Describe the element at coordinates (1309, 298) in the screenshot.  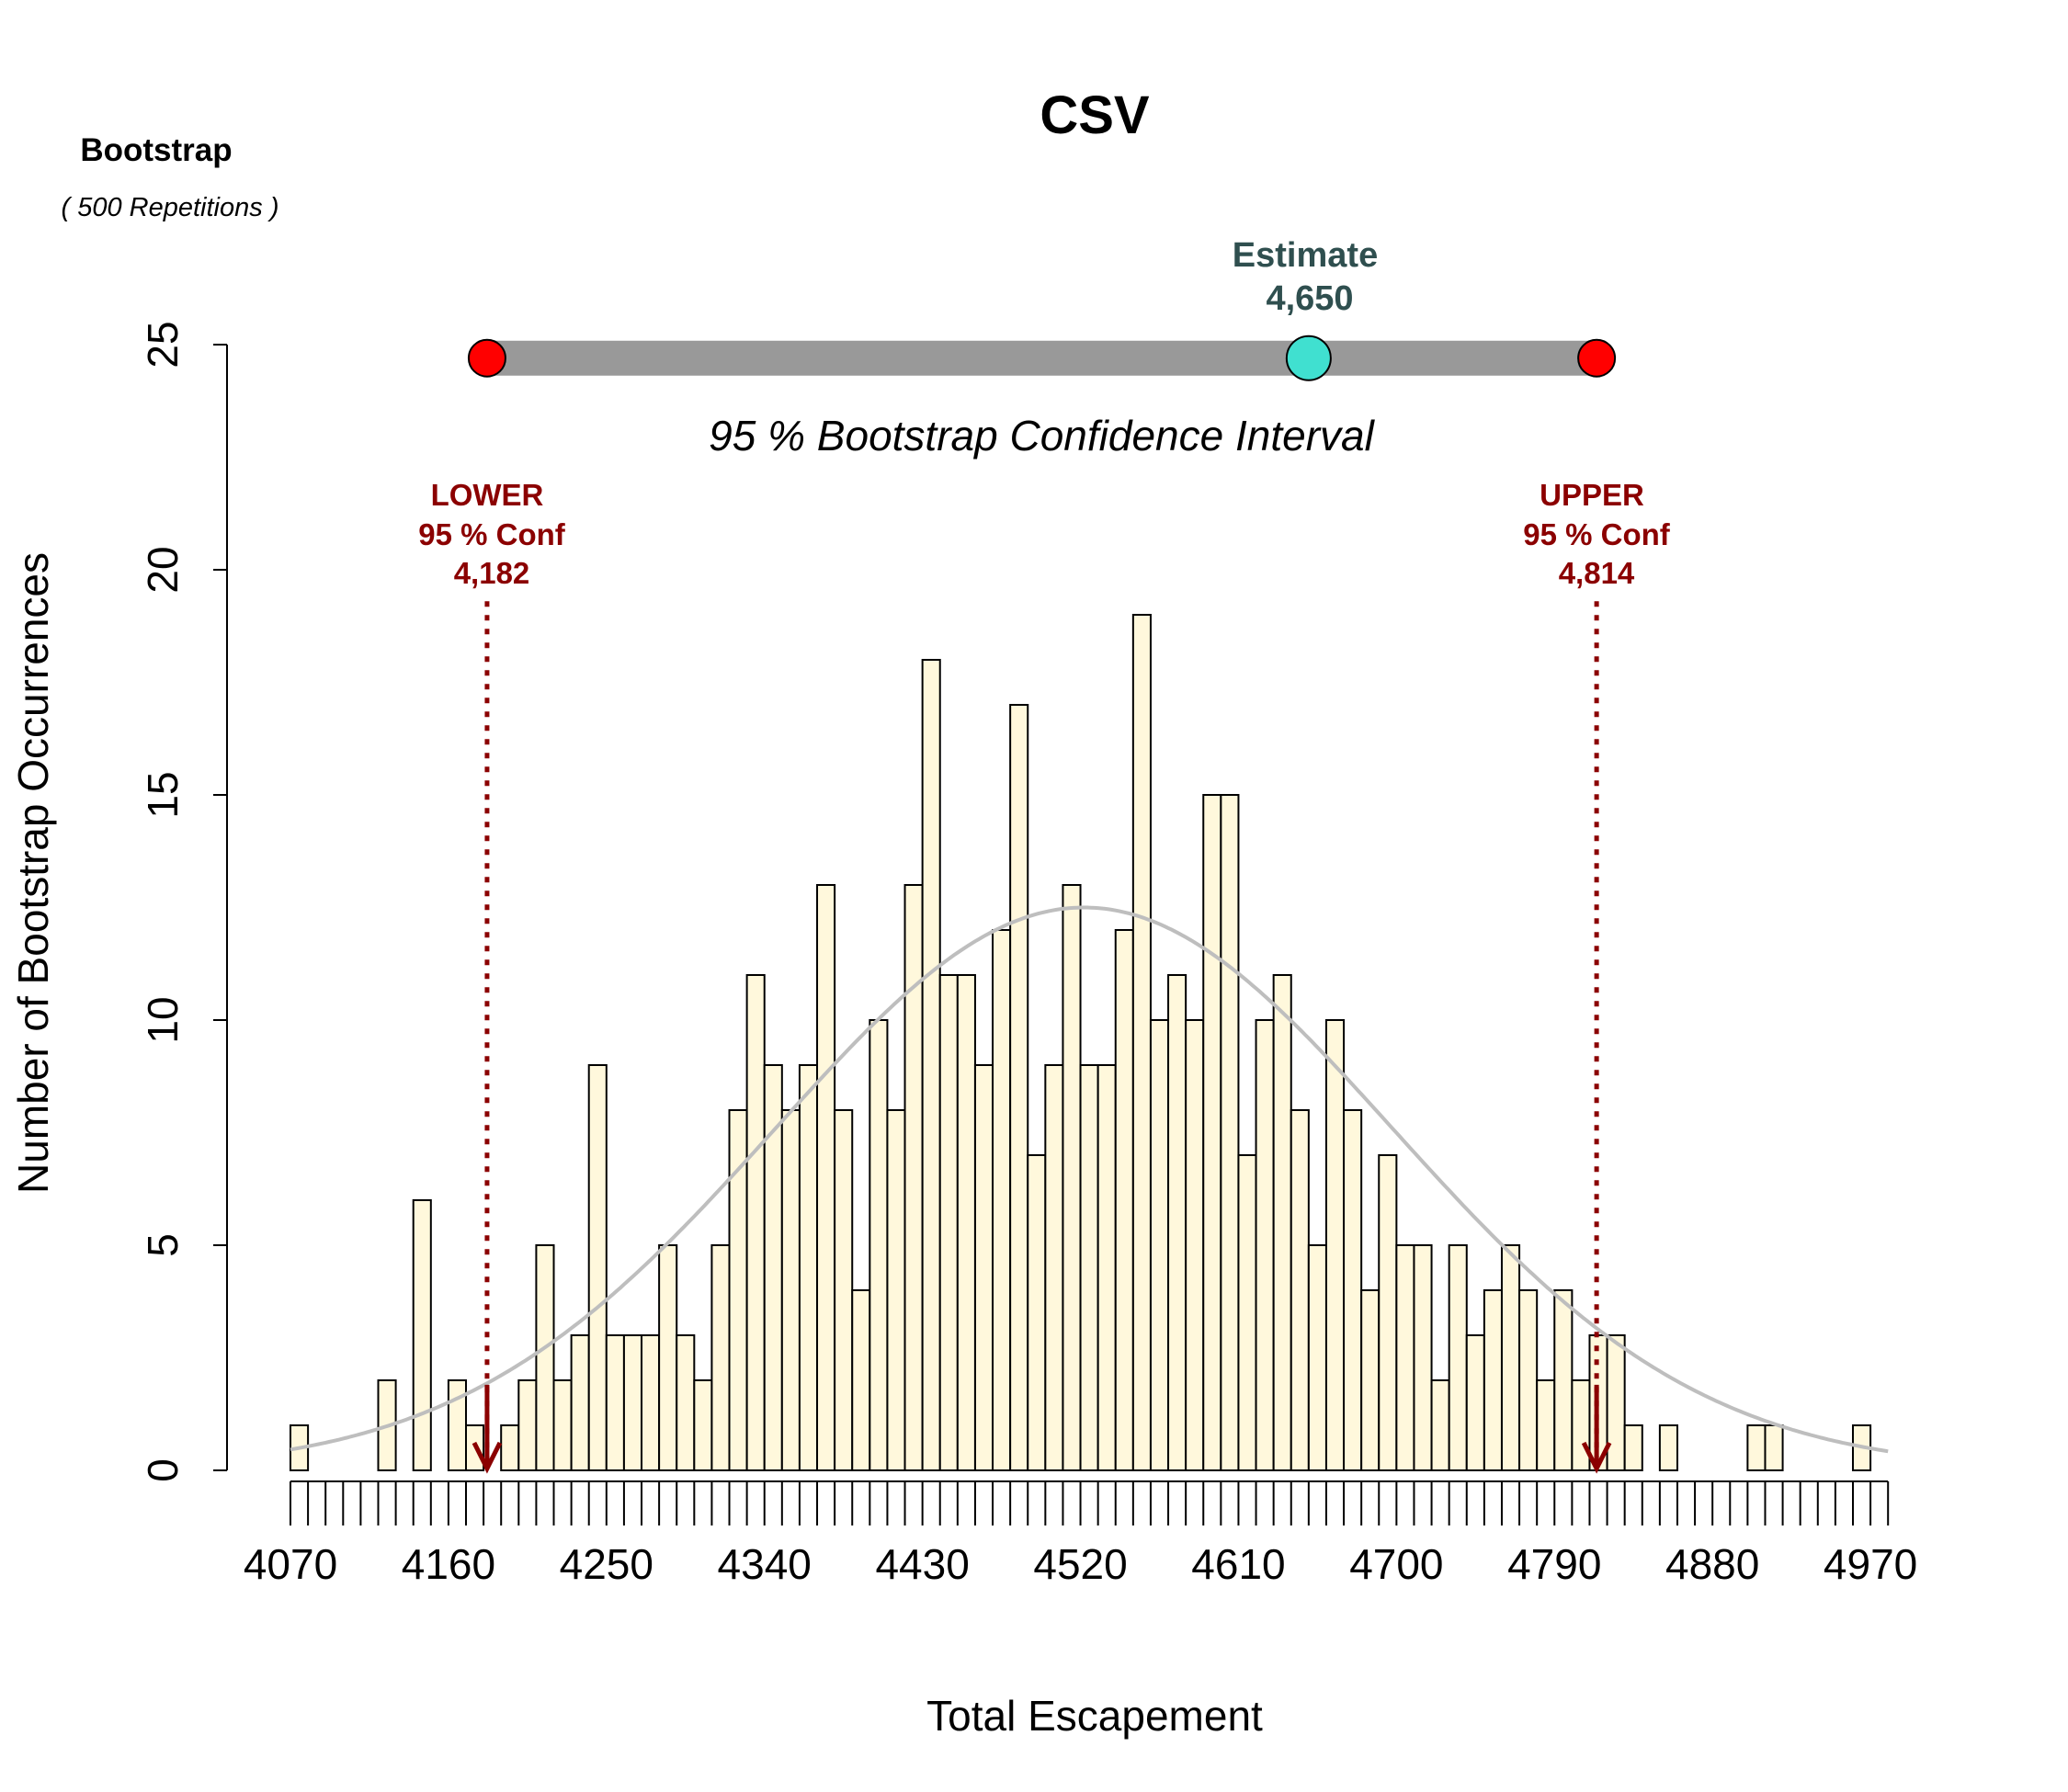
I see `estimate-value: 4,650` at that location.